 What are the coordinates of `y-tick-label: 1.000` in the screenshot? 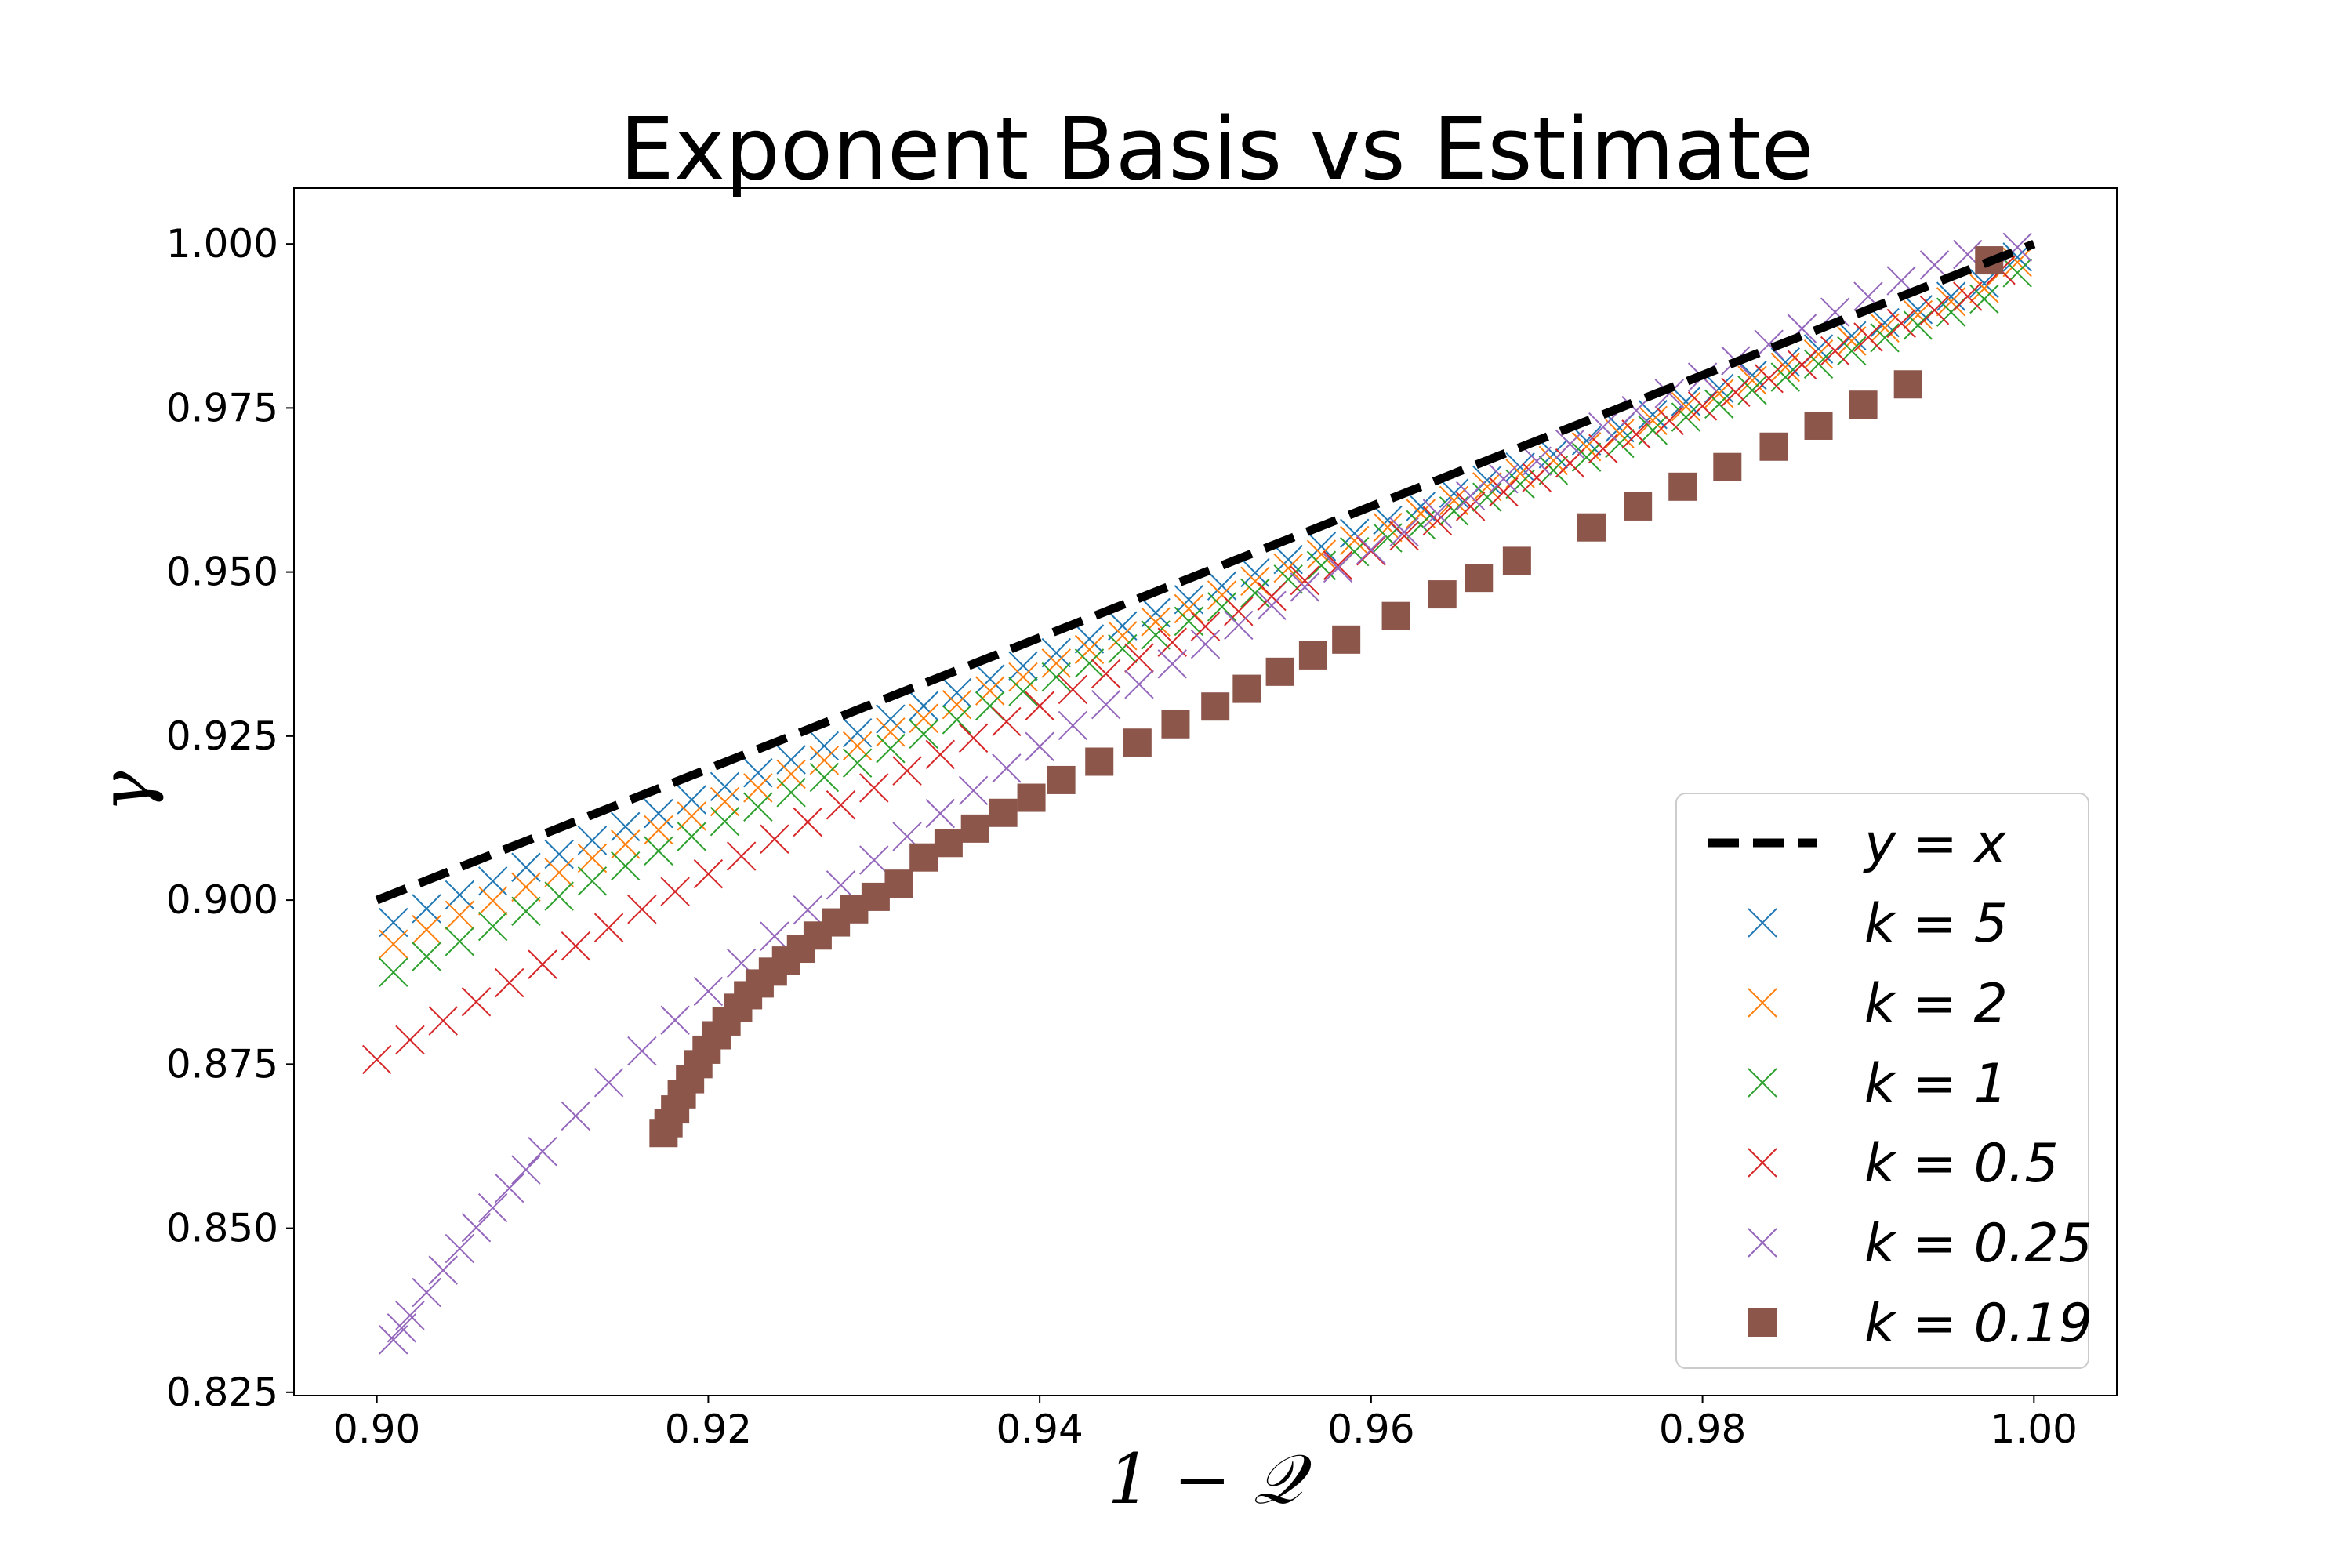 It's located at (222, 244).